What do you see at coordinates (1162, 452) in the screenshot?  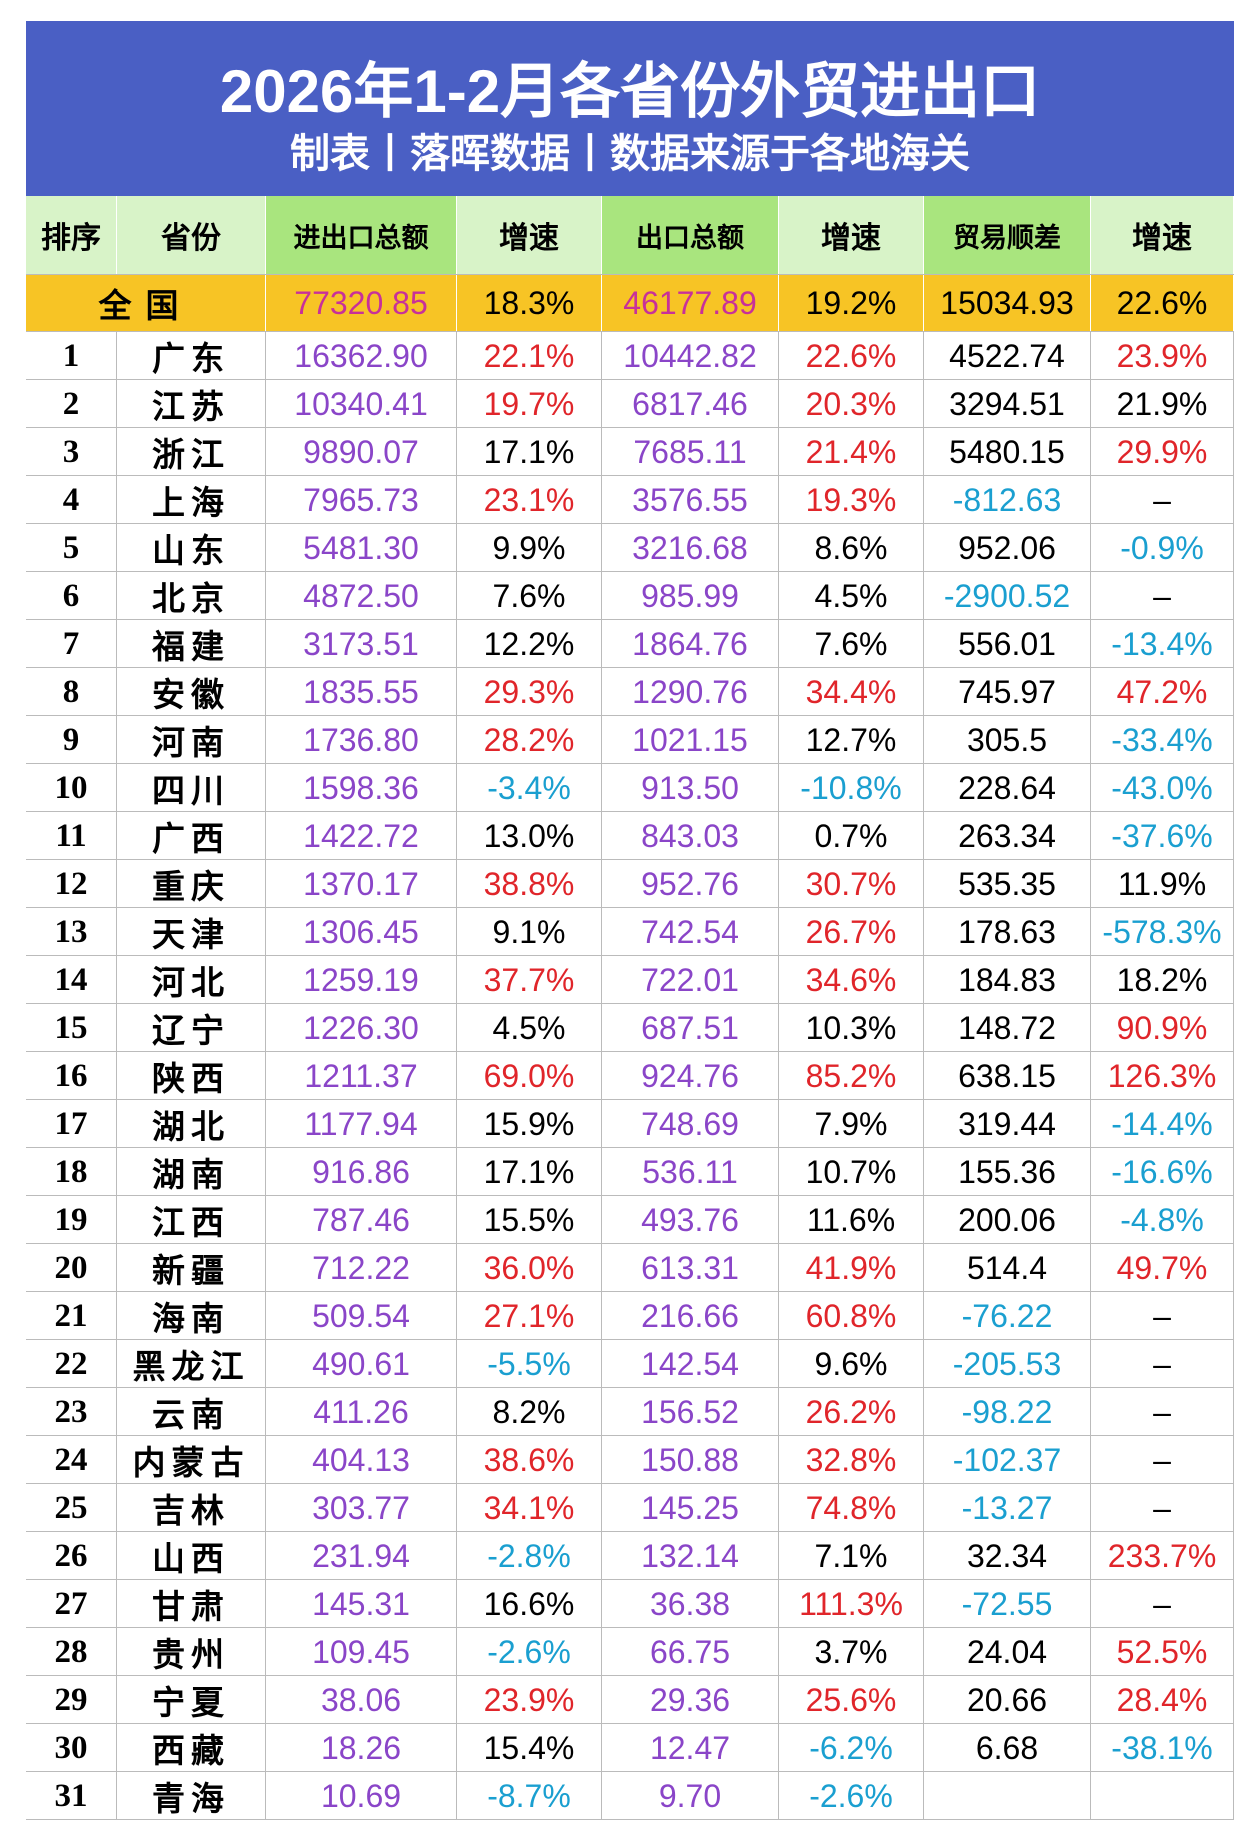 I see `value-cell: 29.9%` at bounding box center [1162, 452].